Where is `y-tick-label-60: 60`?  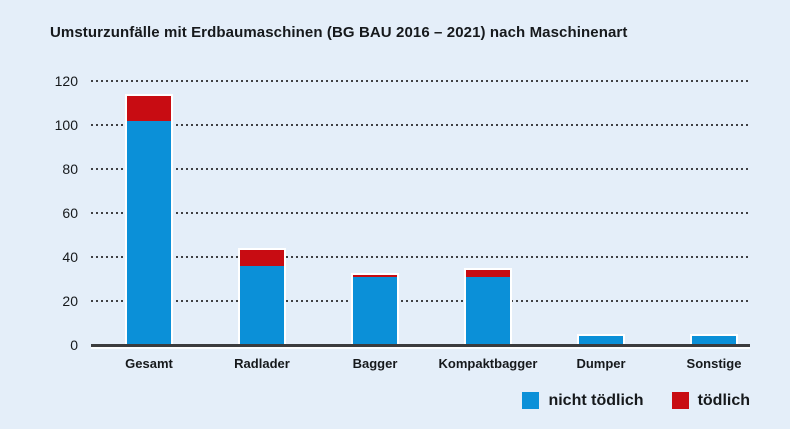
y-tick-label-60: 60 is located at coordinates (70, 213).